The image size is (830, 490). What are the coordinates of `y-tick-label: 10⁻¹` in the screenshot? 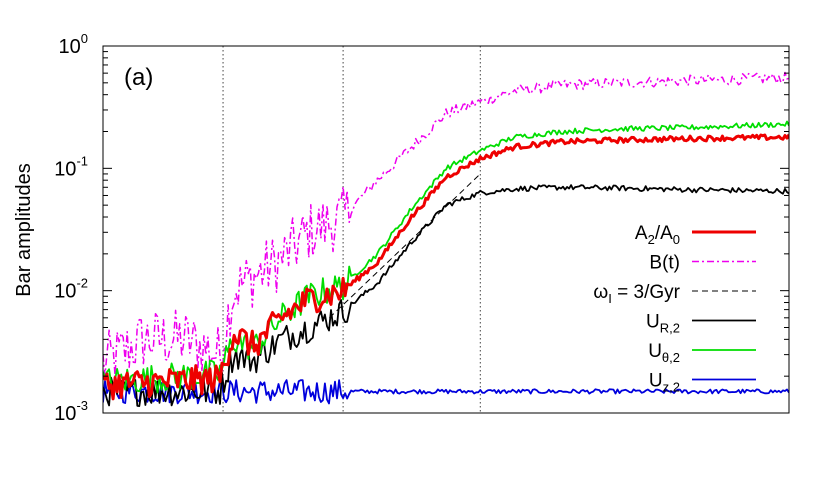 It's located at (71, 166).